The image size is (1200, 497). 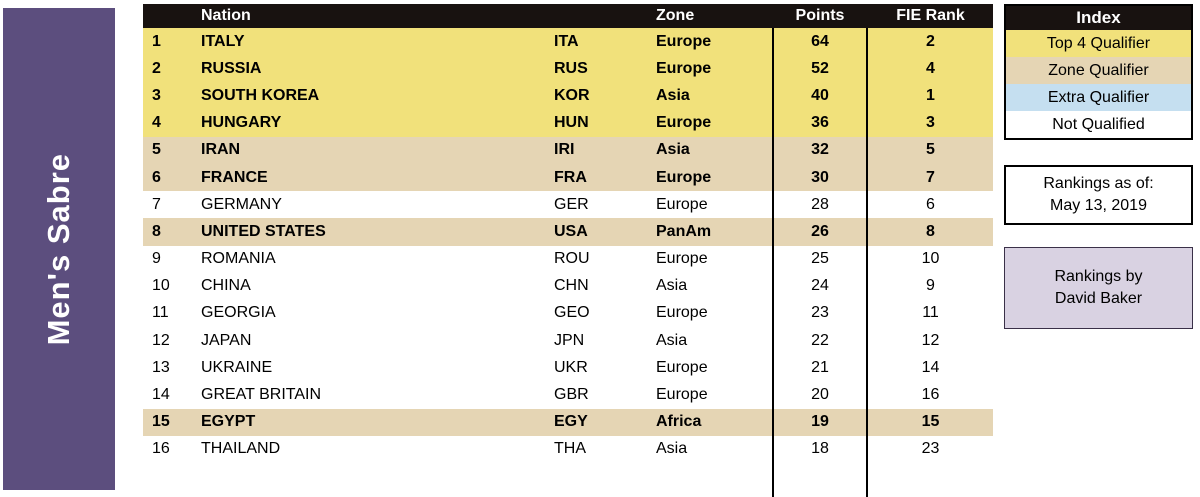 What do you see at coordinates (221, 150) in the screenshot?
I see `cell-nation: IRAN` at bounding box center [221, 150].